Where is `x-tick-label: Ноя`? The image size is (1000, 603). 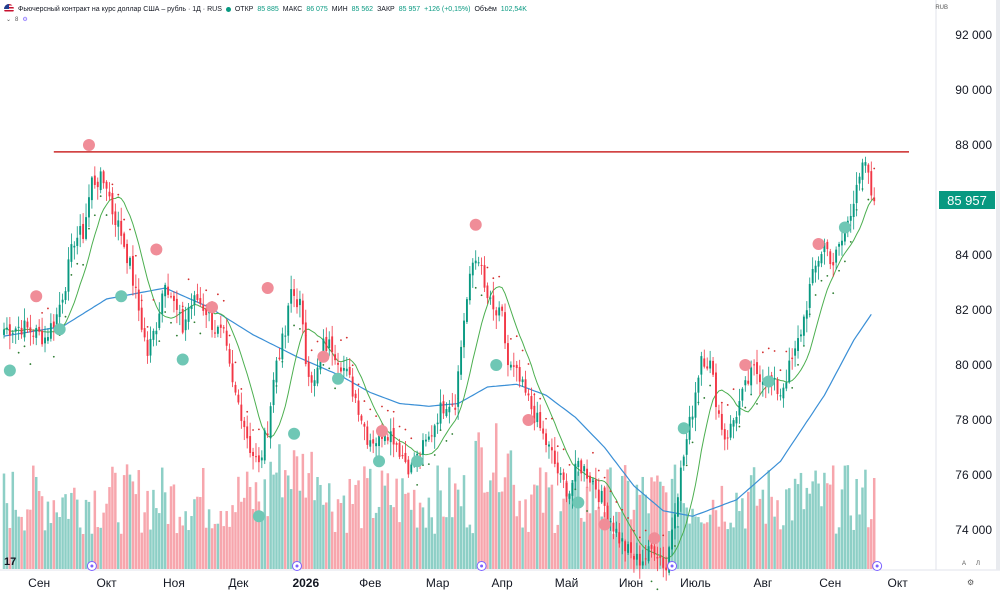 x-tick-label: Ноя is located at coordinates (174, 583).